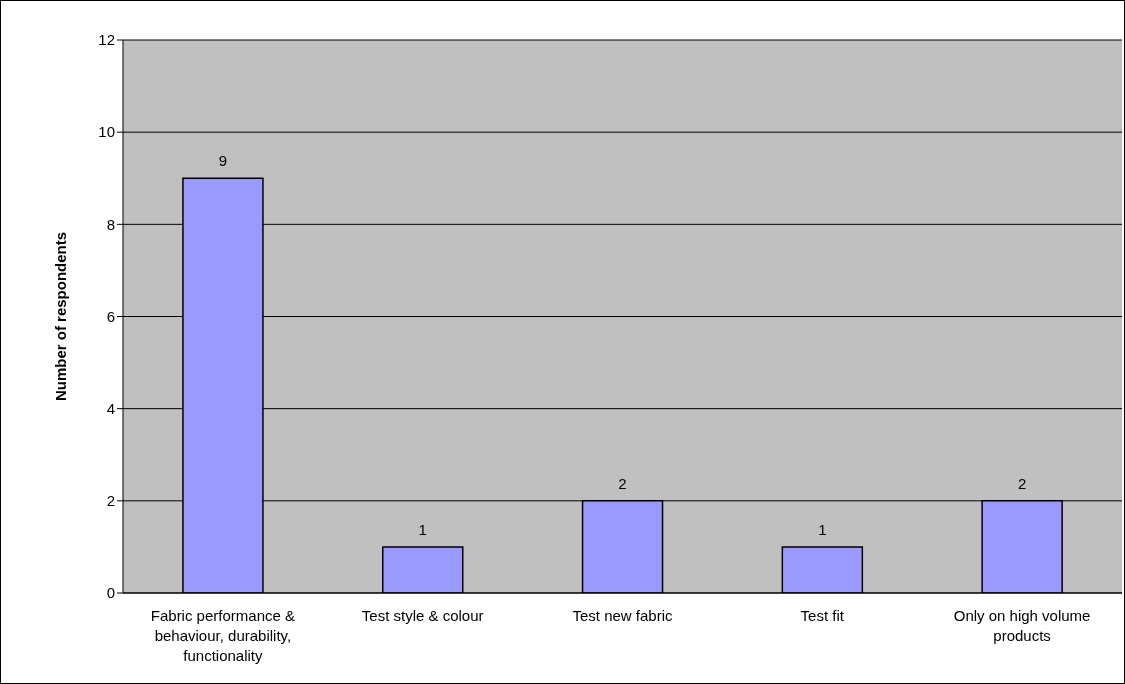 The width and height of the screenshot is (1125, 684). Describe the element at coordinates (223, 635) in the screenshot. I see `x-tick-label: Fabric performance & behaviour, durability, functionality` at that location.